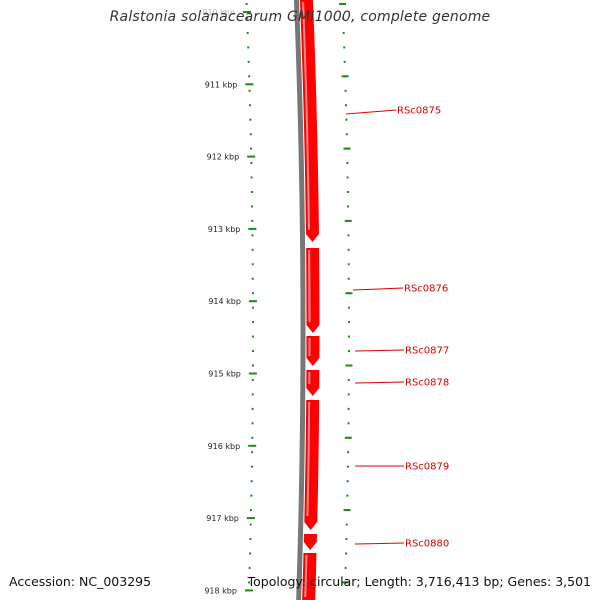  Describe the element at coordinates (224, 446) in the screenshot. I see `scale-tick-label: 916 kbp` at that location.